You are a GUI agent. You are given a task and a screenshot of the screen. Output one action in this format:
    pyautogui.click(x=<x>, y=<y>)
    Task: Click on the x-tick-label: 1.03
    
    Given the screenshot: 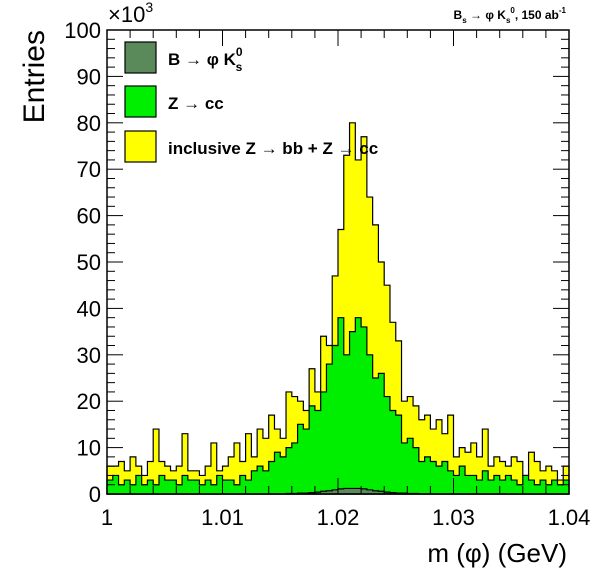 What is the action you would take?
    pyautogui.click(x=453, y=517)
    